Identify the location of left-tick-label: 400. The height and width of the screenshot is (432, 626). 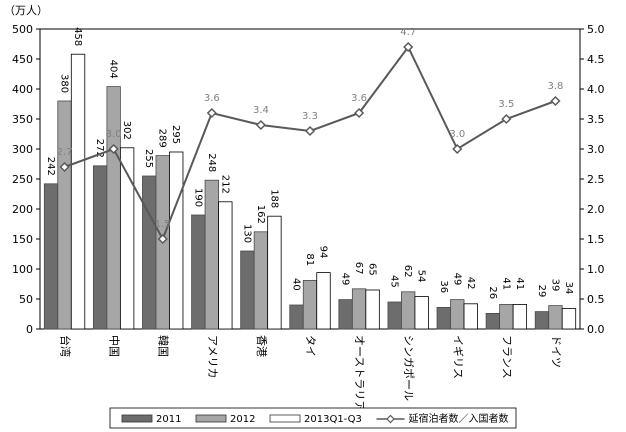
(22, 89).